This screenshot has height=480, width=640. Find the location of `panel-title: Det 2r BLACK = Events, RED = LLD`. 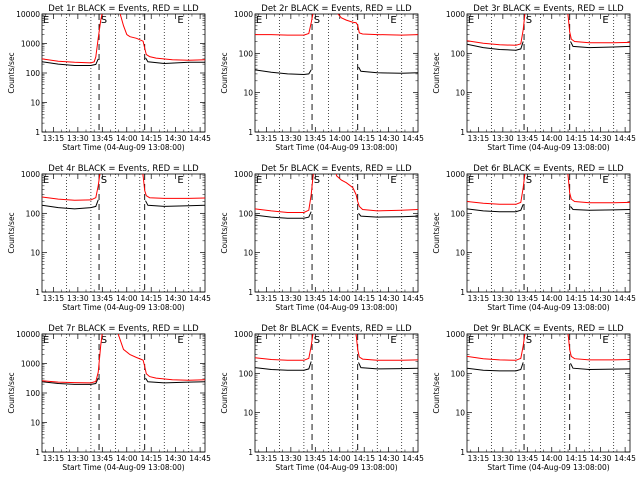

panel-title: Det 2r BLACK = Events, RED = LLD is located at coordinates (336, 9).